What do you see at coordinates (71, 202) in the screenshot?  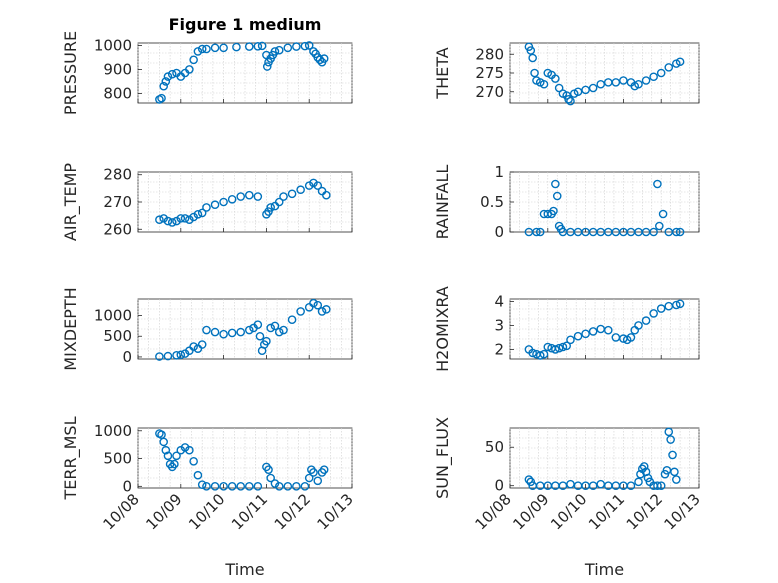 I see `y-axis-label: AIR_TEMP` at bounding box center [71, 202].